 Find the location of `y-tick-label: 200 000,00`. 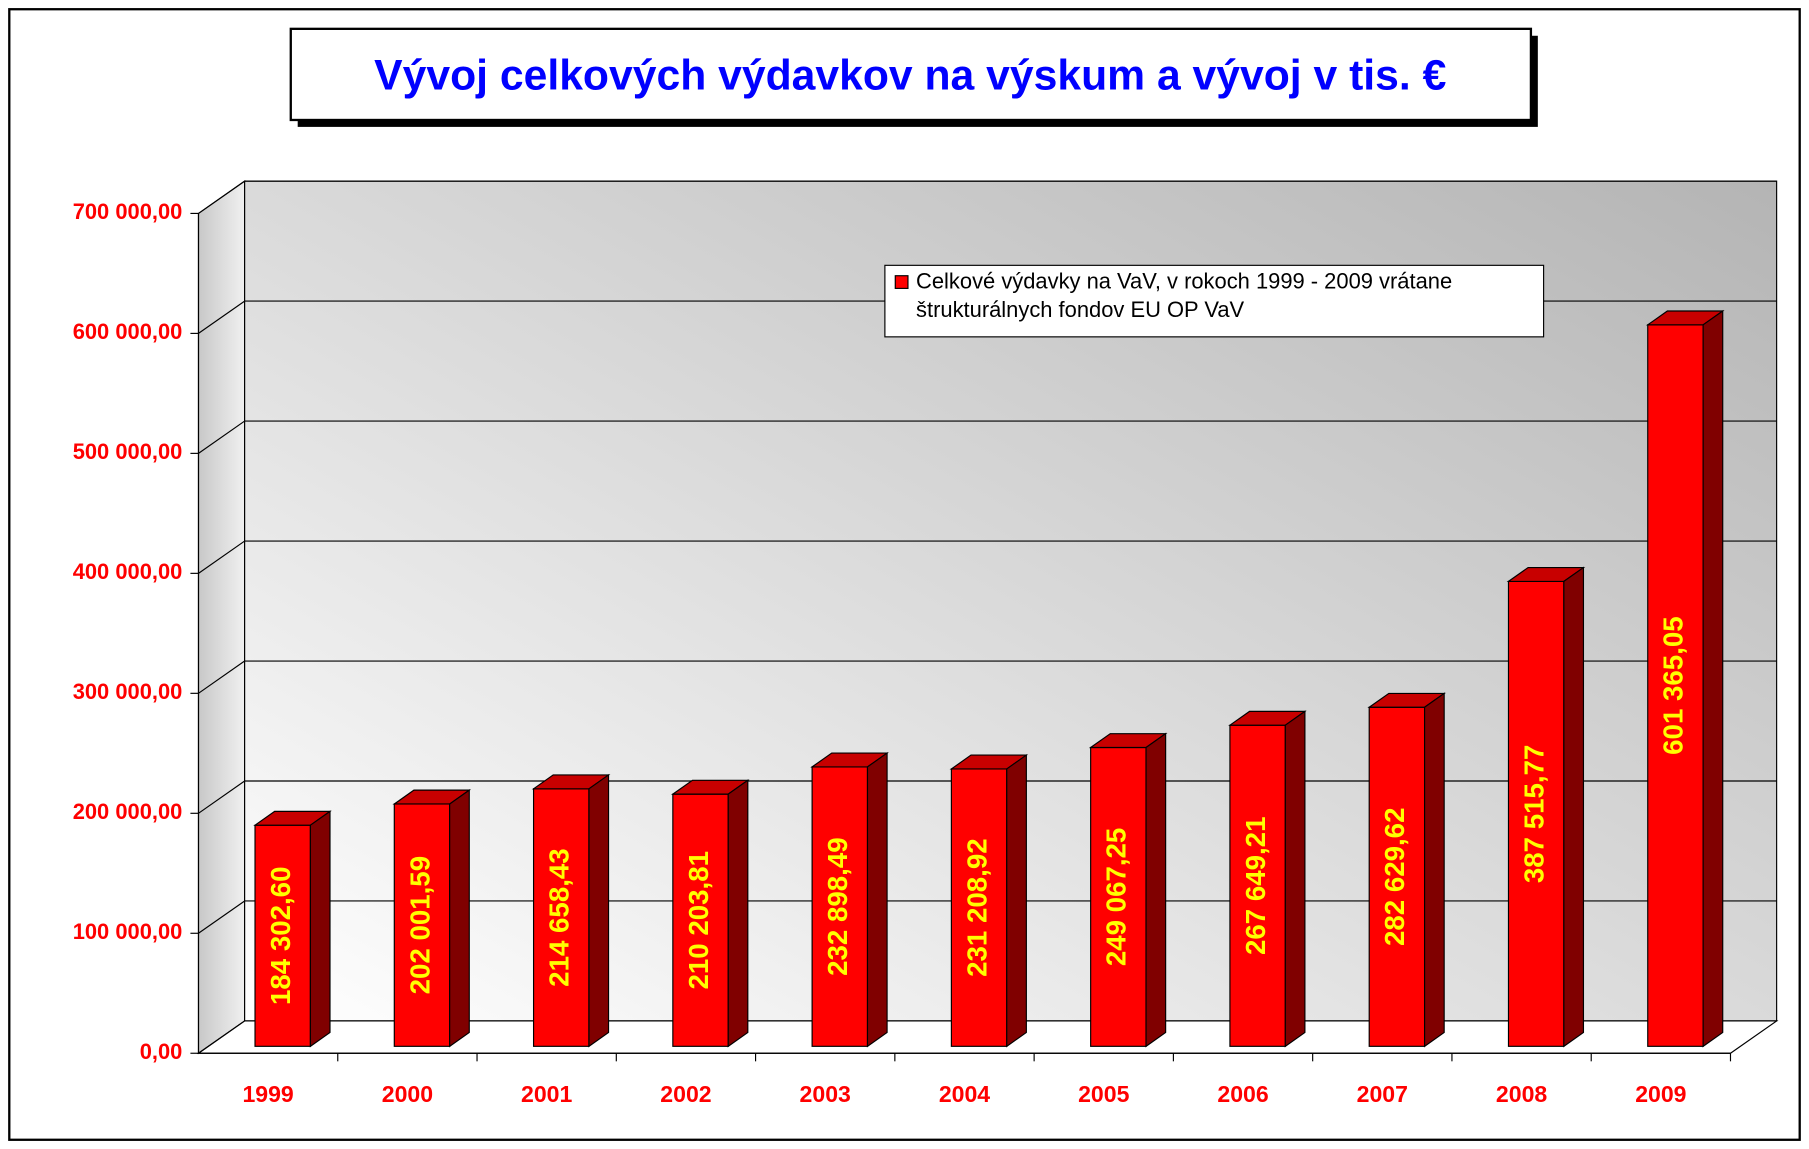

y-tick-label: 200 000,00 is located at coordinates (128, 811).